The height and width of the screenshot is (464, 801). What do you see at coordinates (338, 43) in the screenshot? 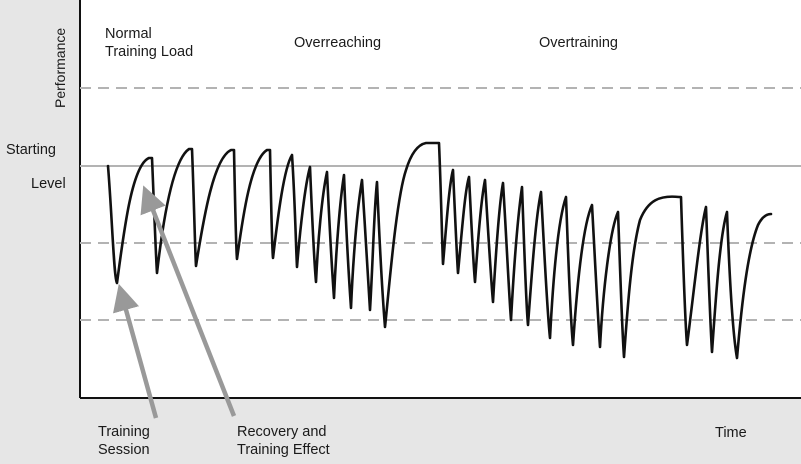
I see `phase-overreaching-label: Overreaching` at bounding box center [338, 43].